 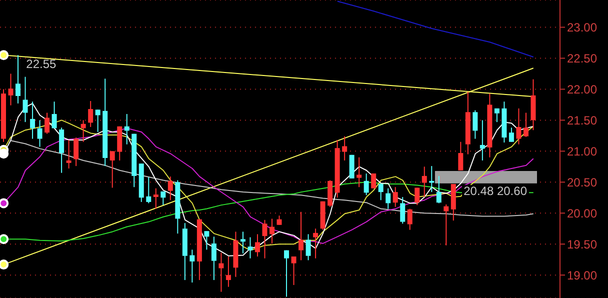 What do you see at coordinates (582, 275) in the screenshot?
I see `y-tick-label: 19.00` at bounding box center [582, 275].